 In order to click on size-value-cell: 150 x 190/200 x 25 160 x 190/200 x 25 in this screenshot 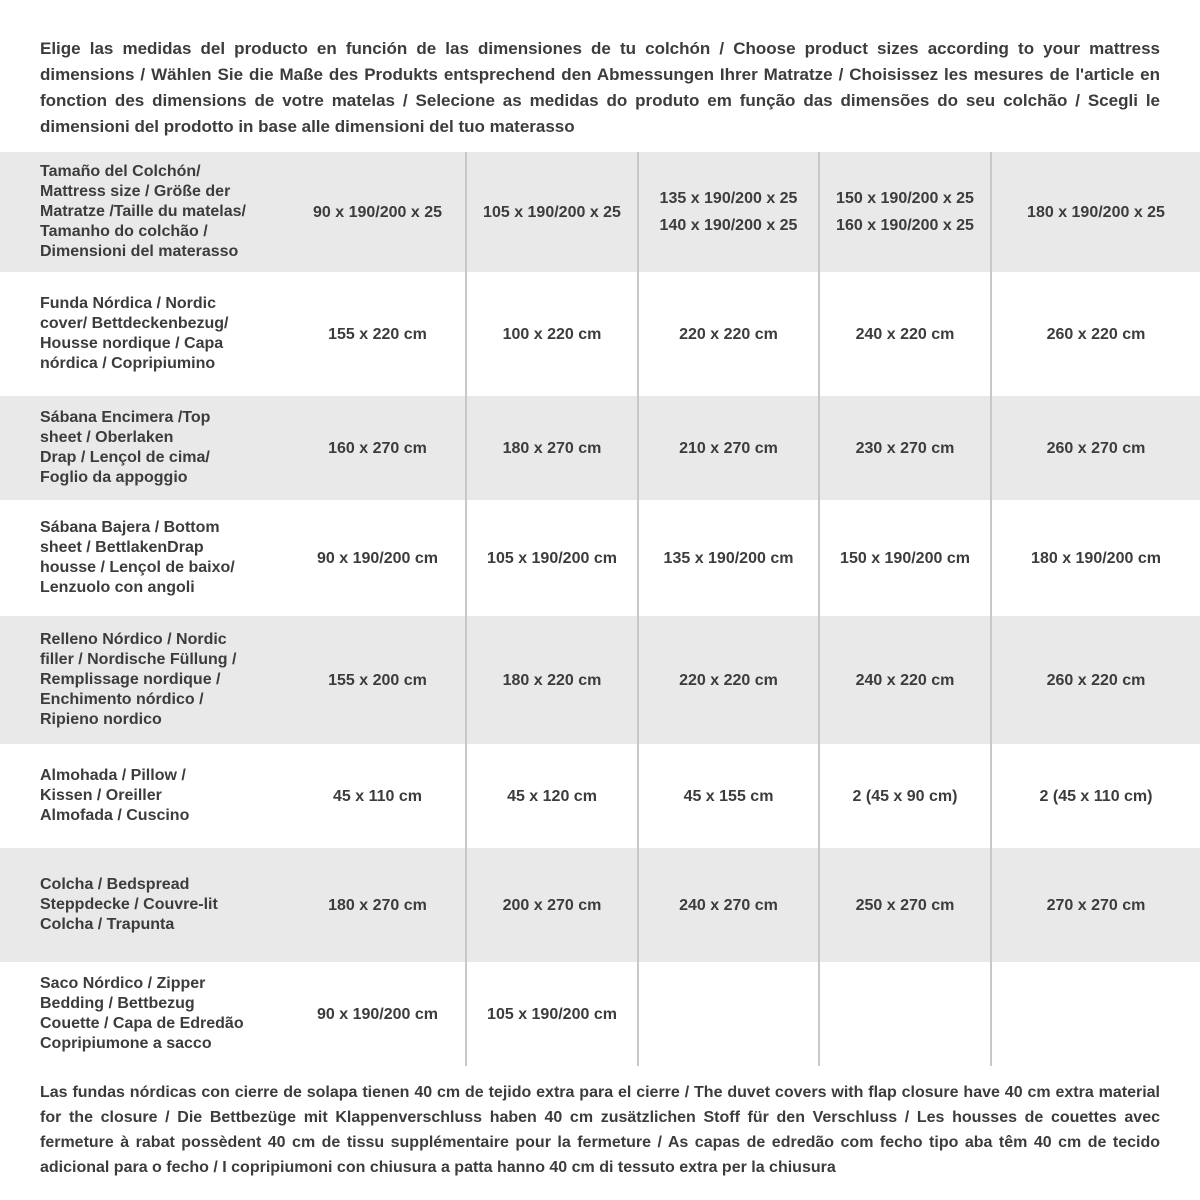, I will do `click(904, 212)`.